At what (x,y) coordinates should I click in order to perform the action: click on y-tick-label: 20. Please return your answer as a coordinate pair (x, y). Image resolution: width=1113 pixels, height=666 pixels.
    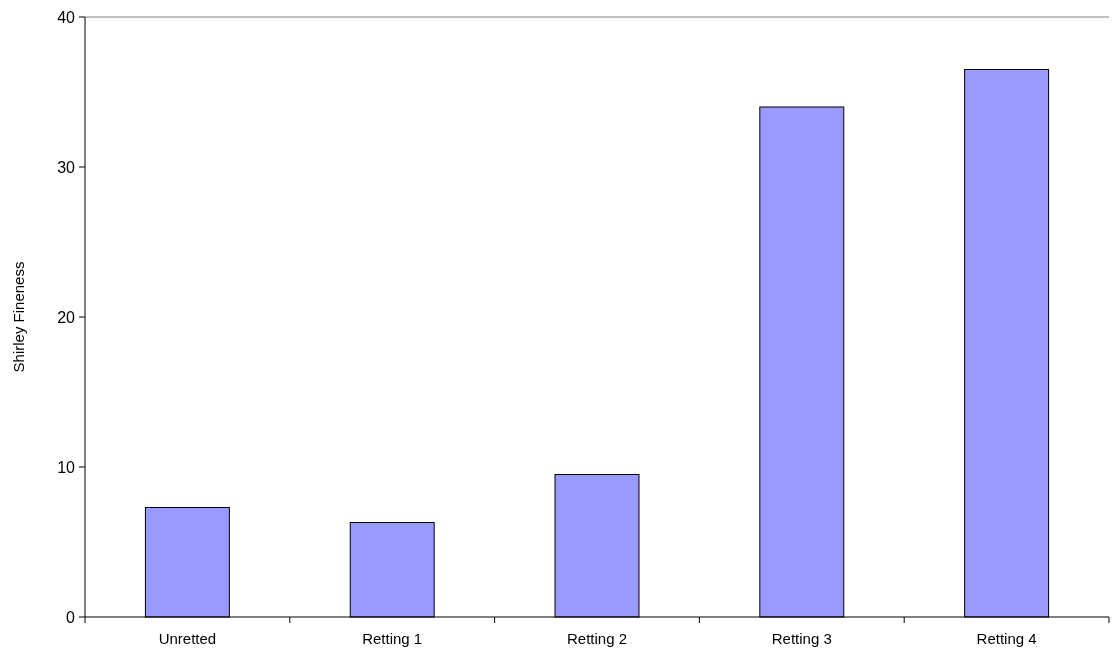
    Looking at the image, I should click on (66, 317).